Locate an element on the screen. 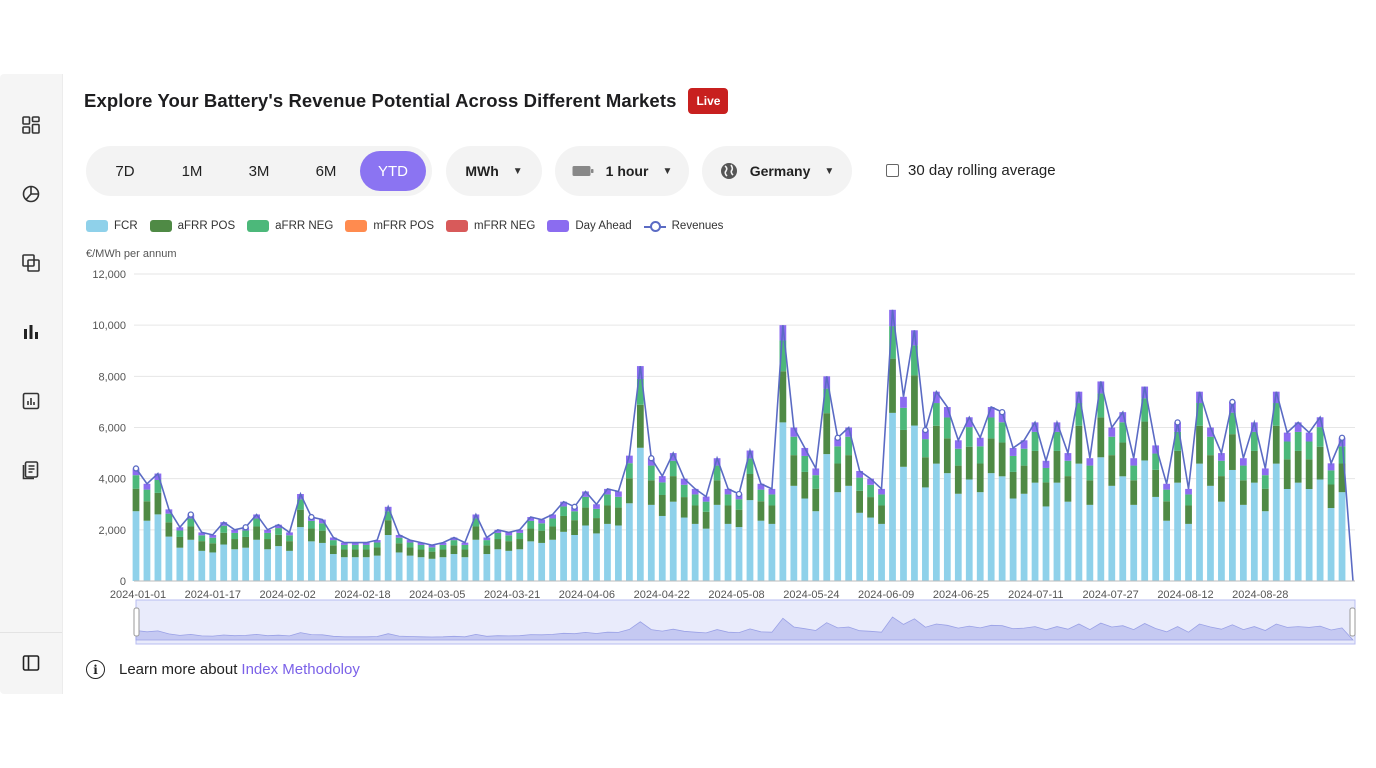 This screenshot has height=768, width=1376. x-tick-label: 2024-03-05 is located at coordinates (437, 595).